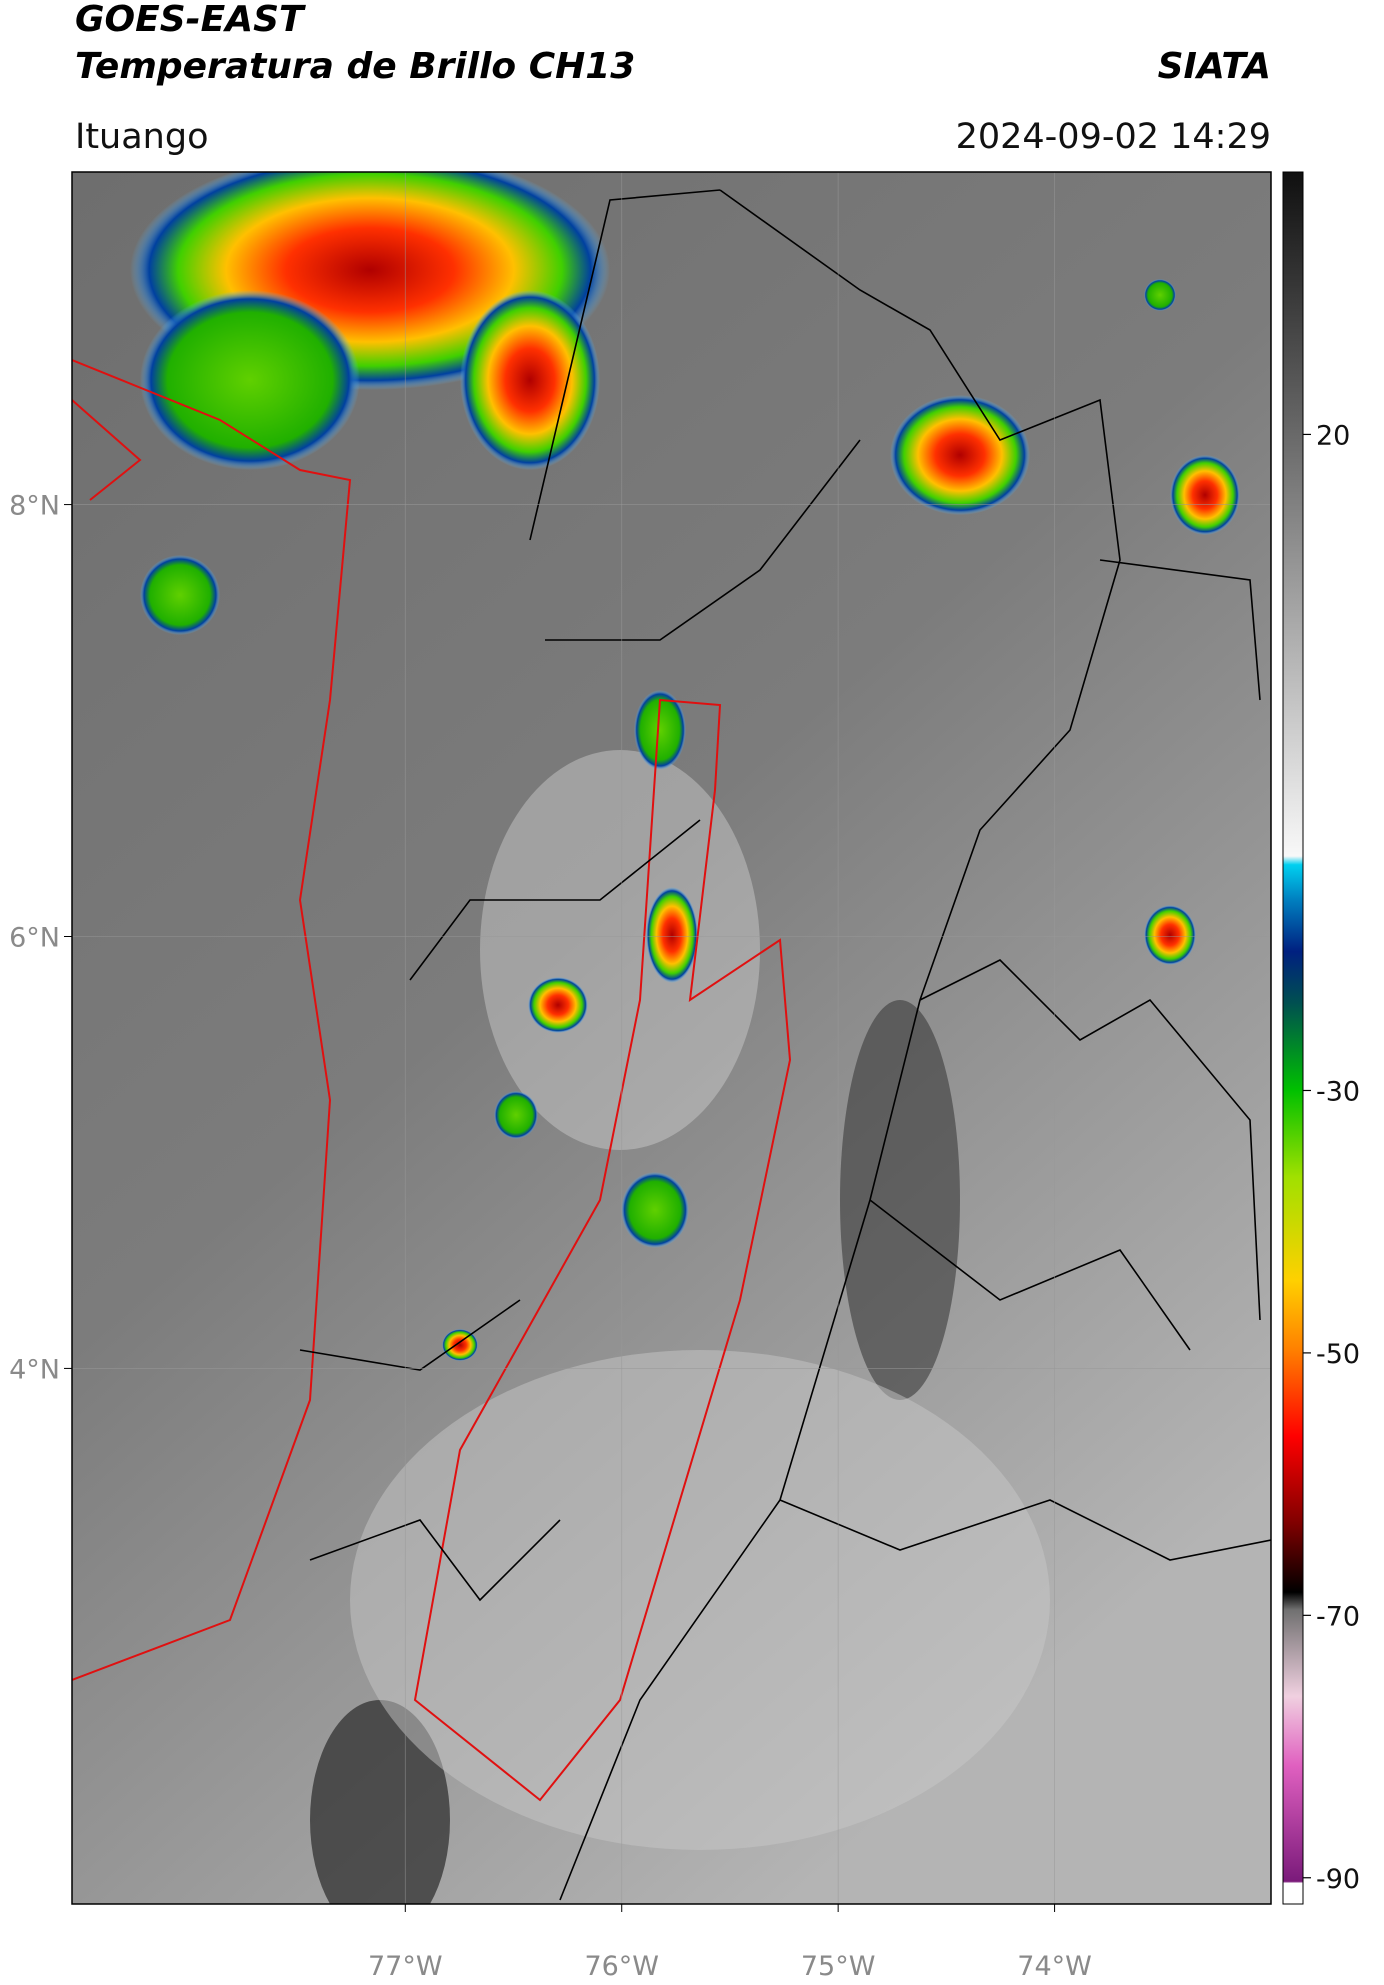  What do you see at coordinates (34, 937) in the screenshot?
I see `y-tick-label: 6°N` at bounding box center [34, 937].